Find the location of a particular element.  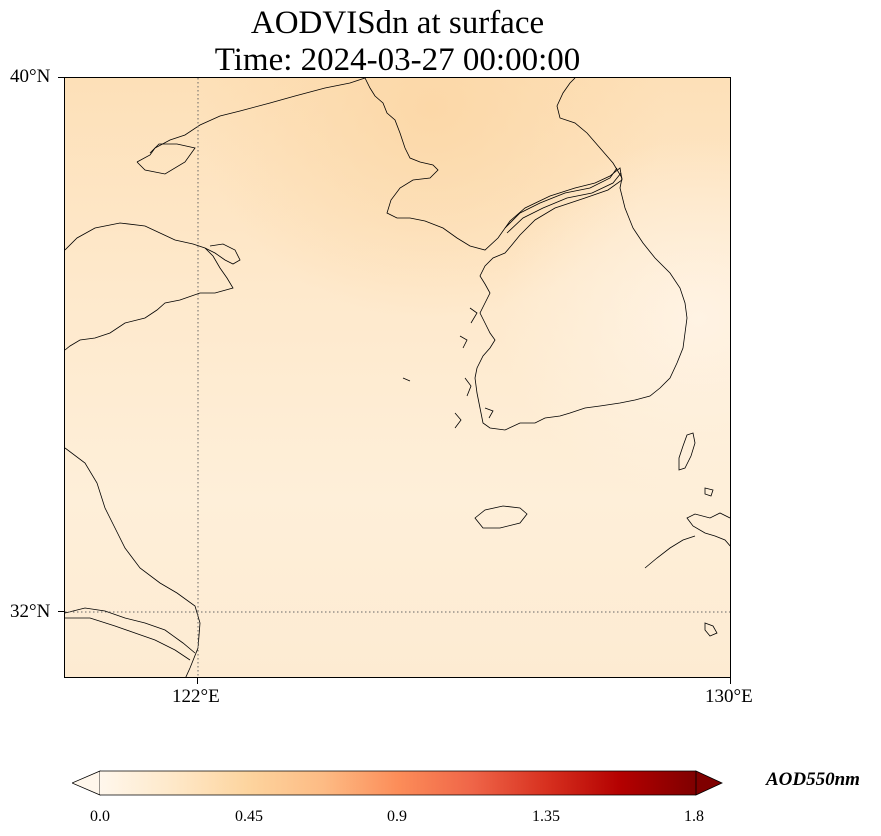

coastline-south-korea is located at coordinates (581, 304).